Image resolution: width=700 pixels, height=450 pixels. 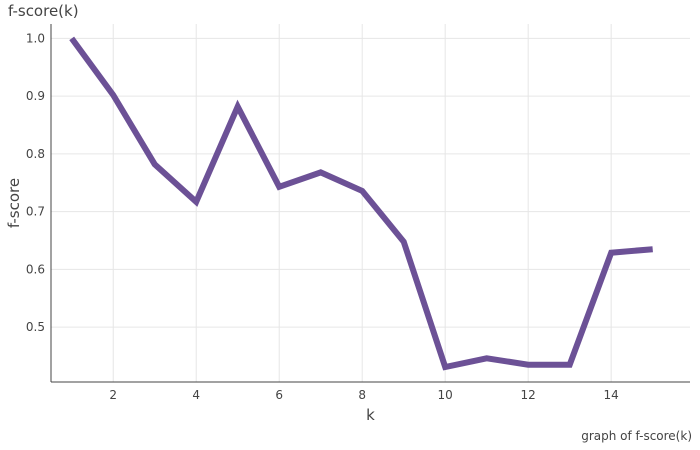 I want to click on x-tick-label: 6, so click(x=279, y=395).